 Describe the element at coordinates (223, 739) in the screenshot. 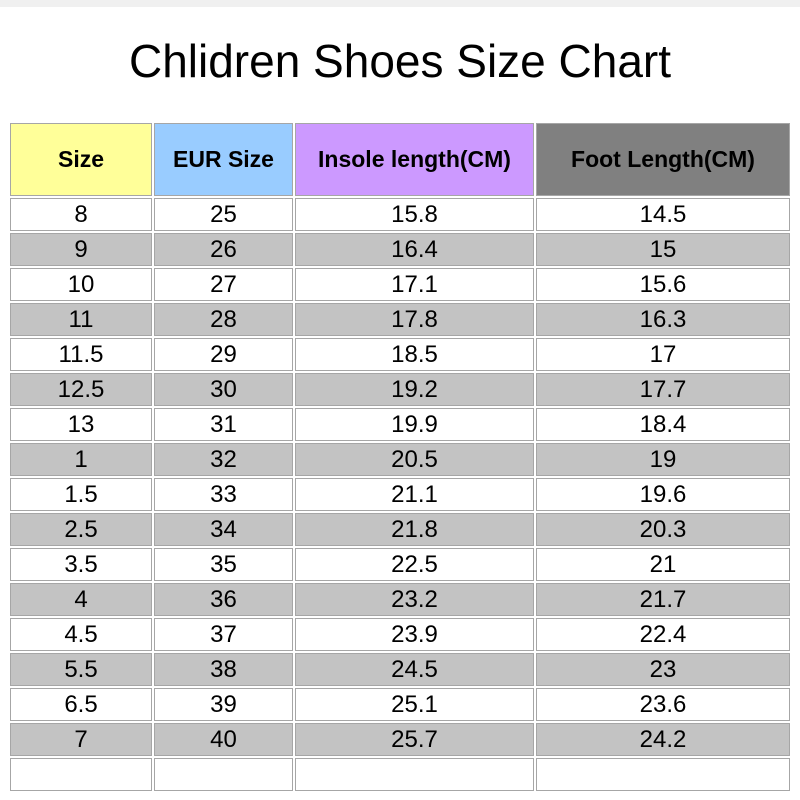

I see `table-cell: 40` at that location.